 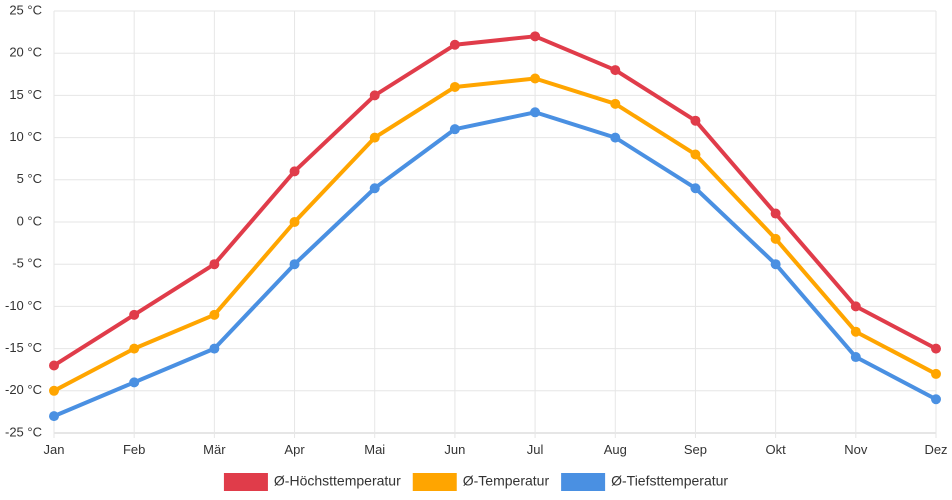 I want to click on y-tick-label: -5 °C, so click(x=27, y=263).